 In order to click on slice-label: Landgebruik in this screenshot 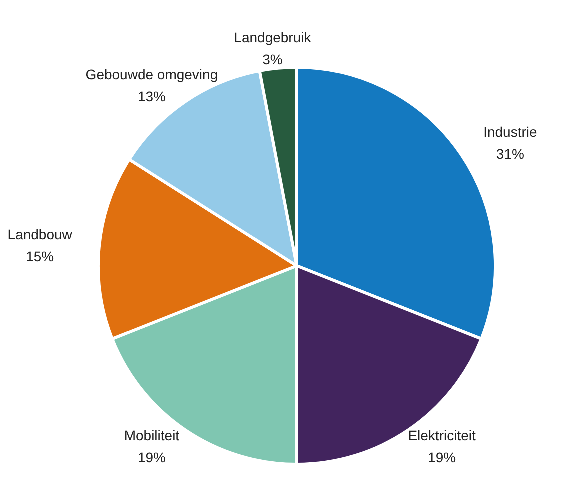, I will do `click(273, 37)`.